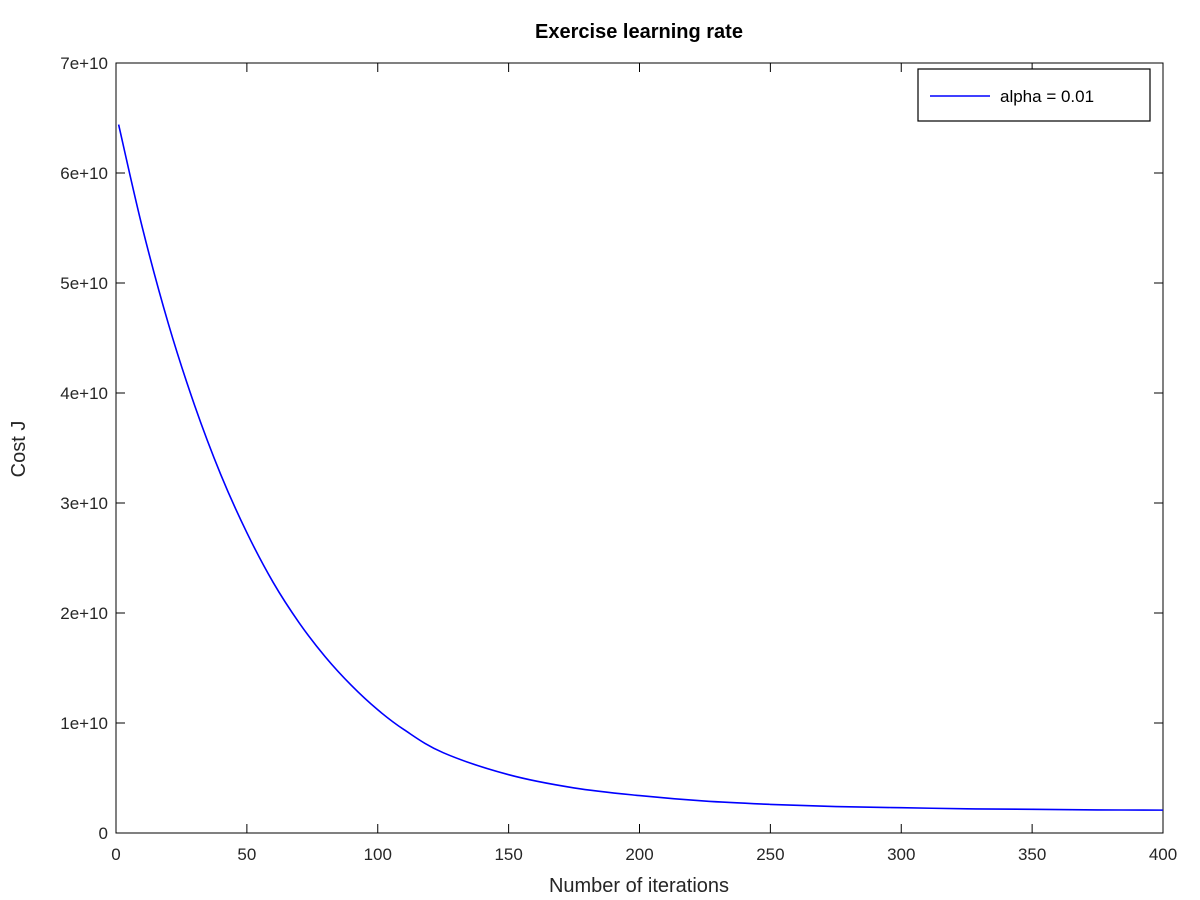 This screenshot has height=900, width=1200. Describe the element at coordinates (84, 503) in the screenshot. I see `y-tick-label: 3e+10` at that location.